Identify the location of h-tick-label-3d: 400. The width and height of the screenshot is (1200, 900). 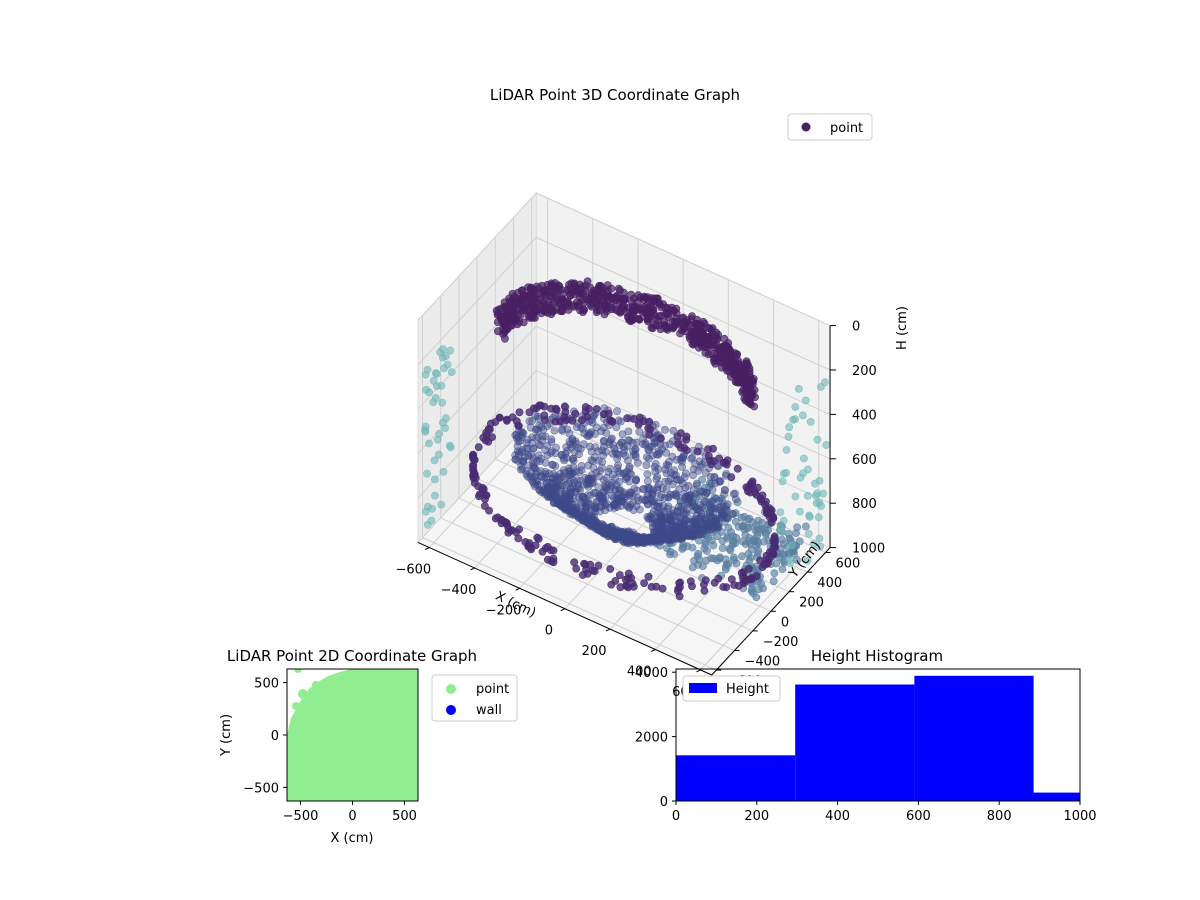
(864, 415).